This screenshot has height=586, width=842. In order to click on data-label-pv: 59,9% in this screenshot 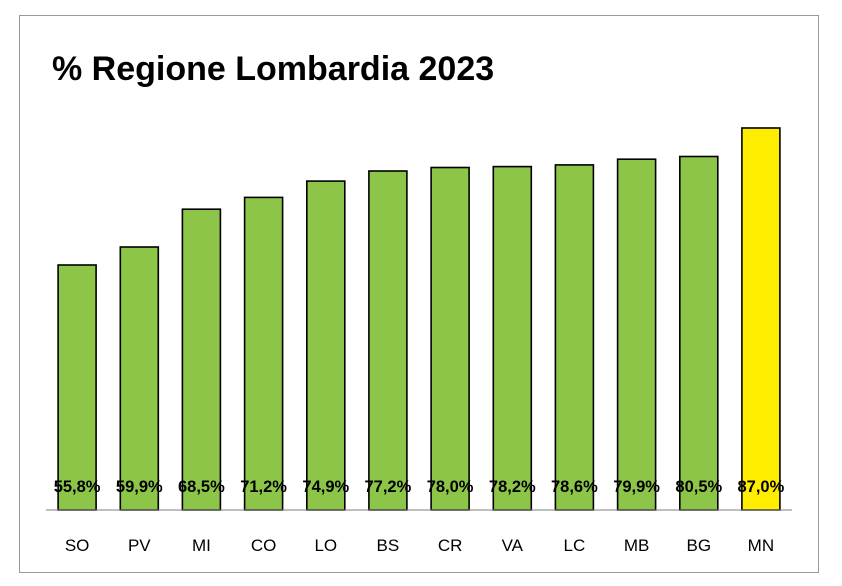, I will do `click(139, 487)`.